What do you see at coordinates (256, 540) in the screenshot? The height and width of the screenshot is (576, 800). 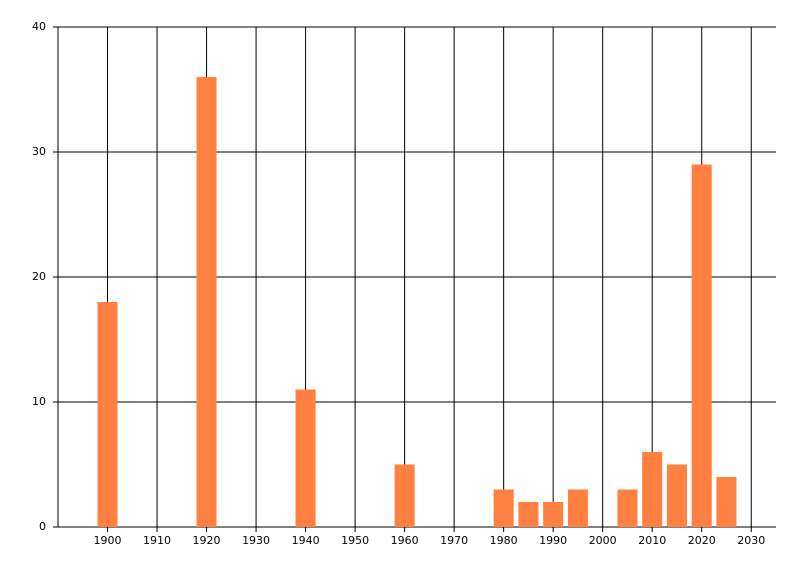 I see `x-tick-label: 1930` at bounding box center [256, 540].